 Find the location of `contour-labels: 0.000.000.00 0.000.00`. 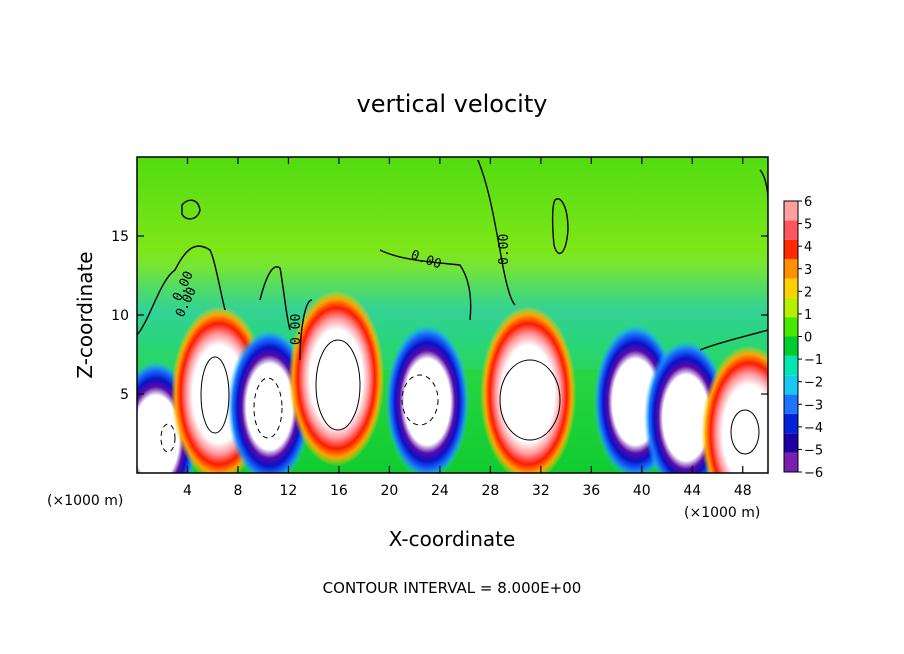

contour-labels: 0.000.000.00 0.000.00 is located at coordinates (341, 289).